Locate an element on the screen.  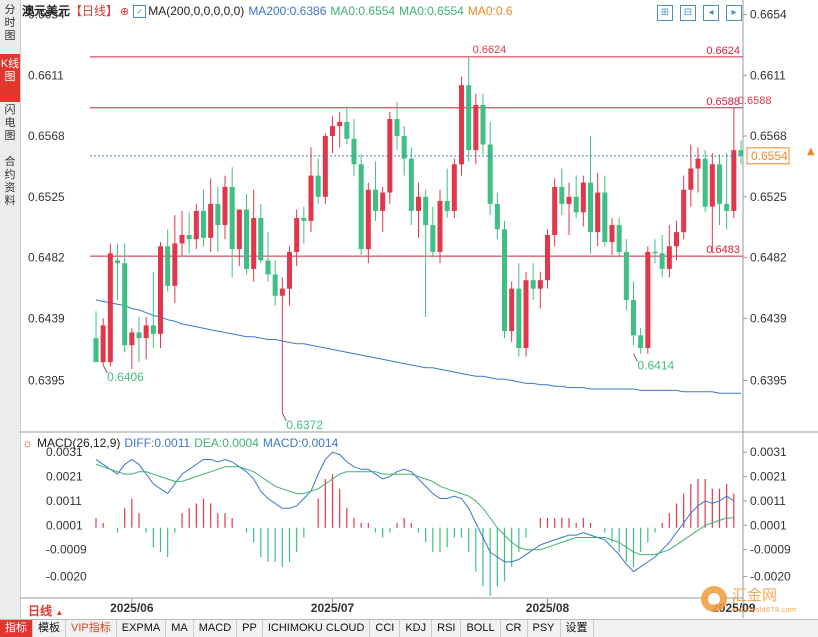
macd-dea-value: DEA:0.0004 is located at coordinates (226, 443).